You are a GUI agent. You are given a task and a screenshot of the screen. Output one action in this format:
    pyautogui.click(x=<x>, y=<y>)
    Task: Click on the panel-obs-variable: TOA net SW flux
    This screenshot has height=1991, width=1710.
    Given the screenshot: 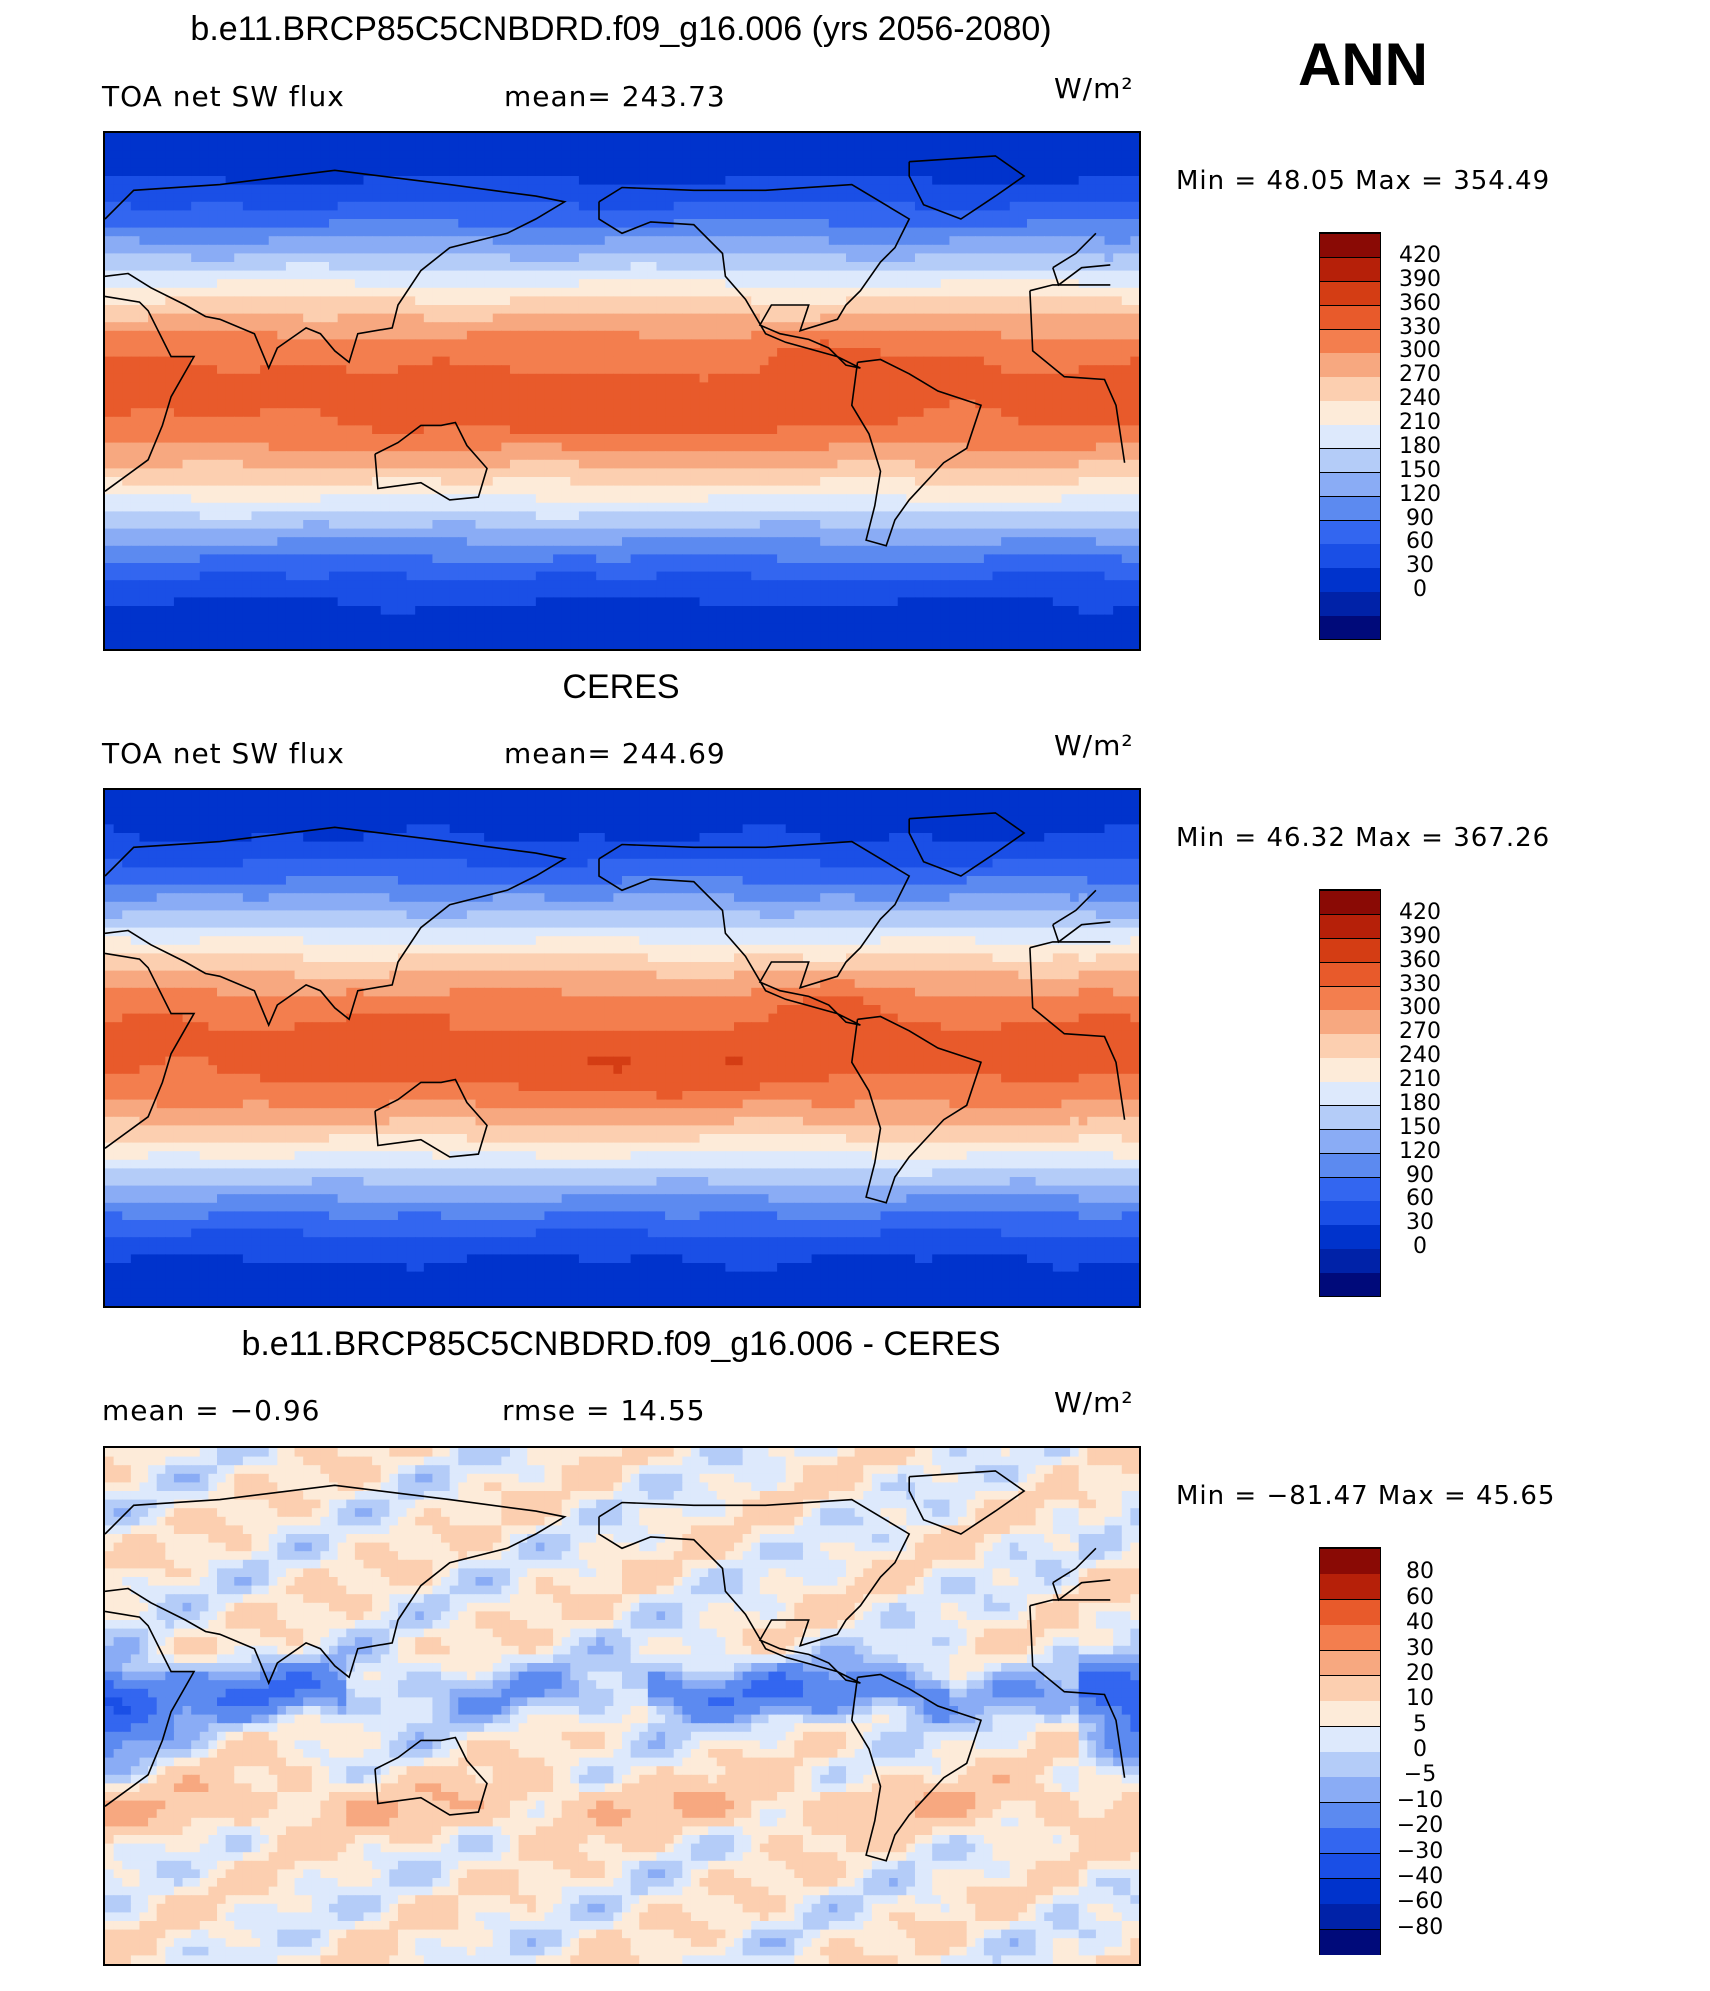 What is the action you would take?
    pyautogui.click(x=223, y=753)
    